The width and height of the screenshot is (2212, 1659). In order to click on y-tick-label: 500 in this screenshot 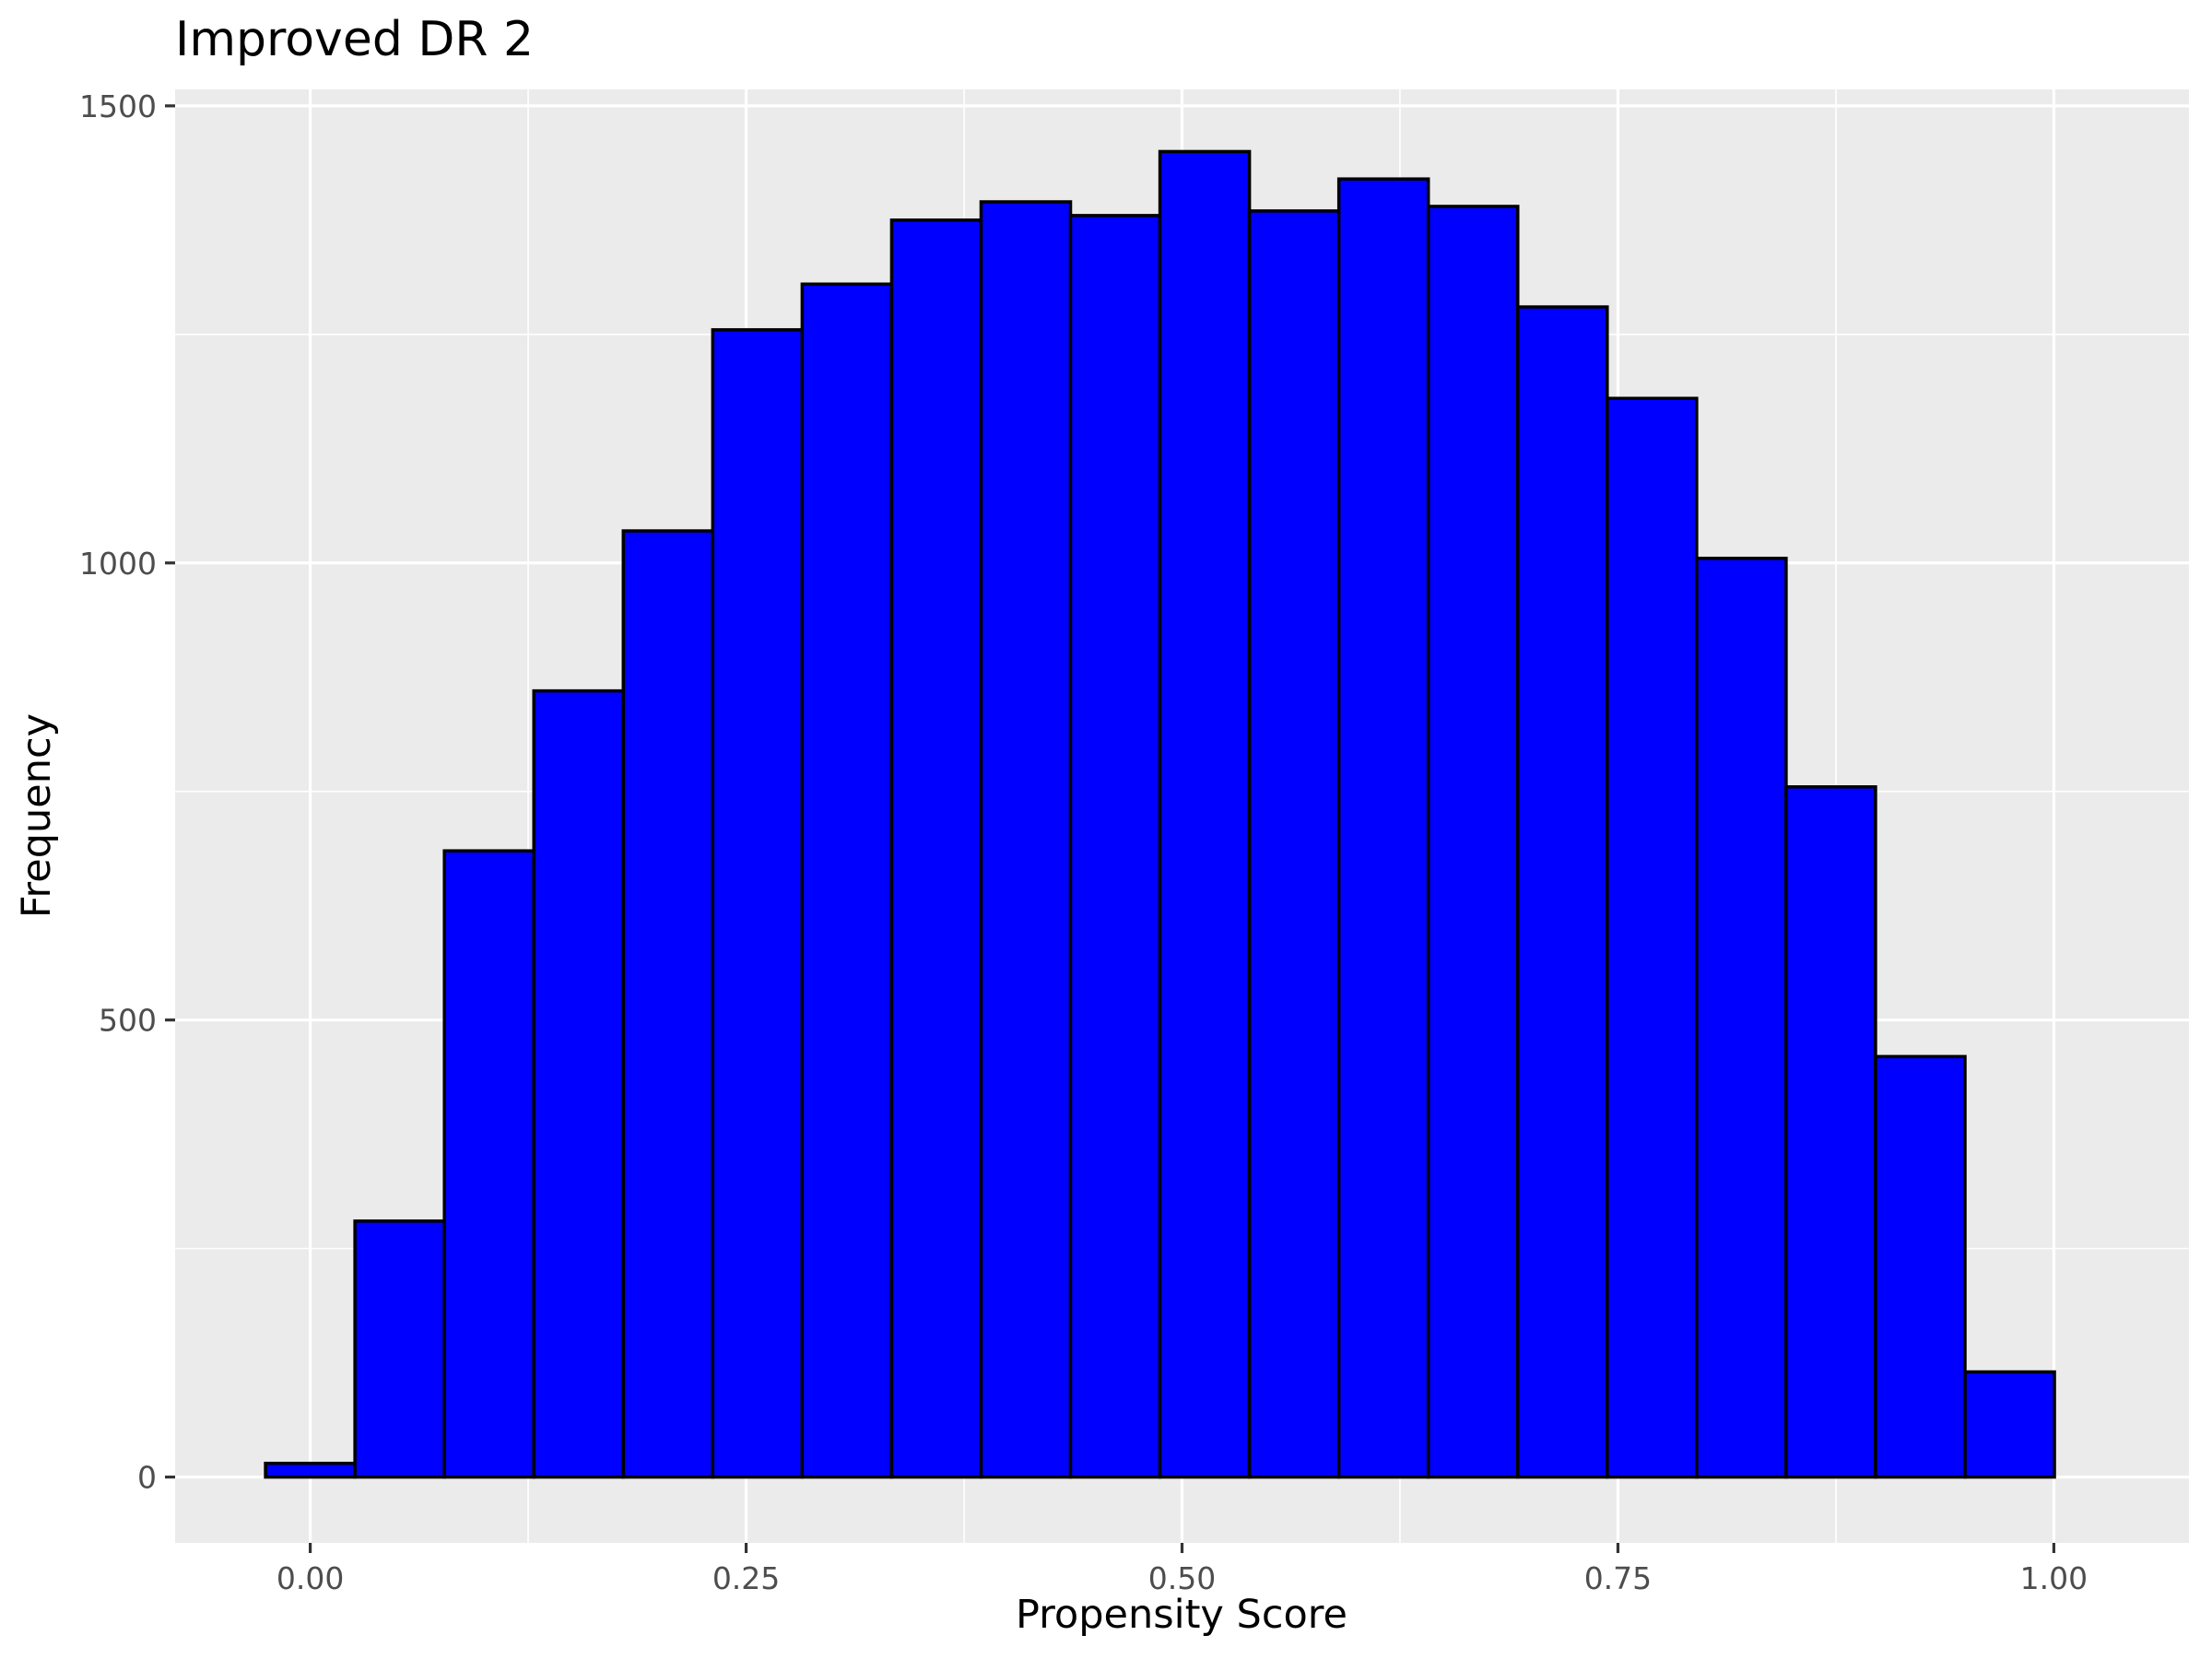, I will do `click(128, 1021)`.